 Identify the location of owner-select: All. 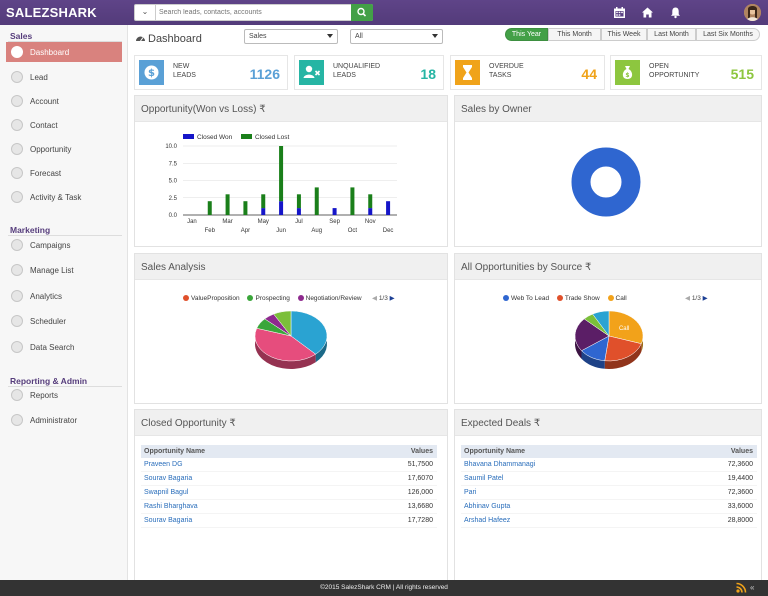
(396, 36).